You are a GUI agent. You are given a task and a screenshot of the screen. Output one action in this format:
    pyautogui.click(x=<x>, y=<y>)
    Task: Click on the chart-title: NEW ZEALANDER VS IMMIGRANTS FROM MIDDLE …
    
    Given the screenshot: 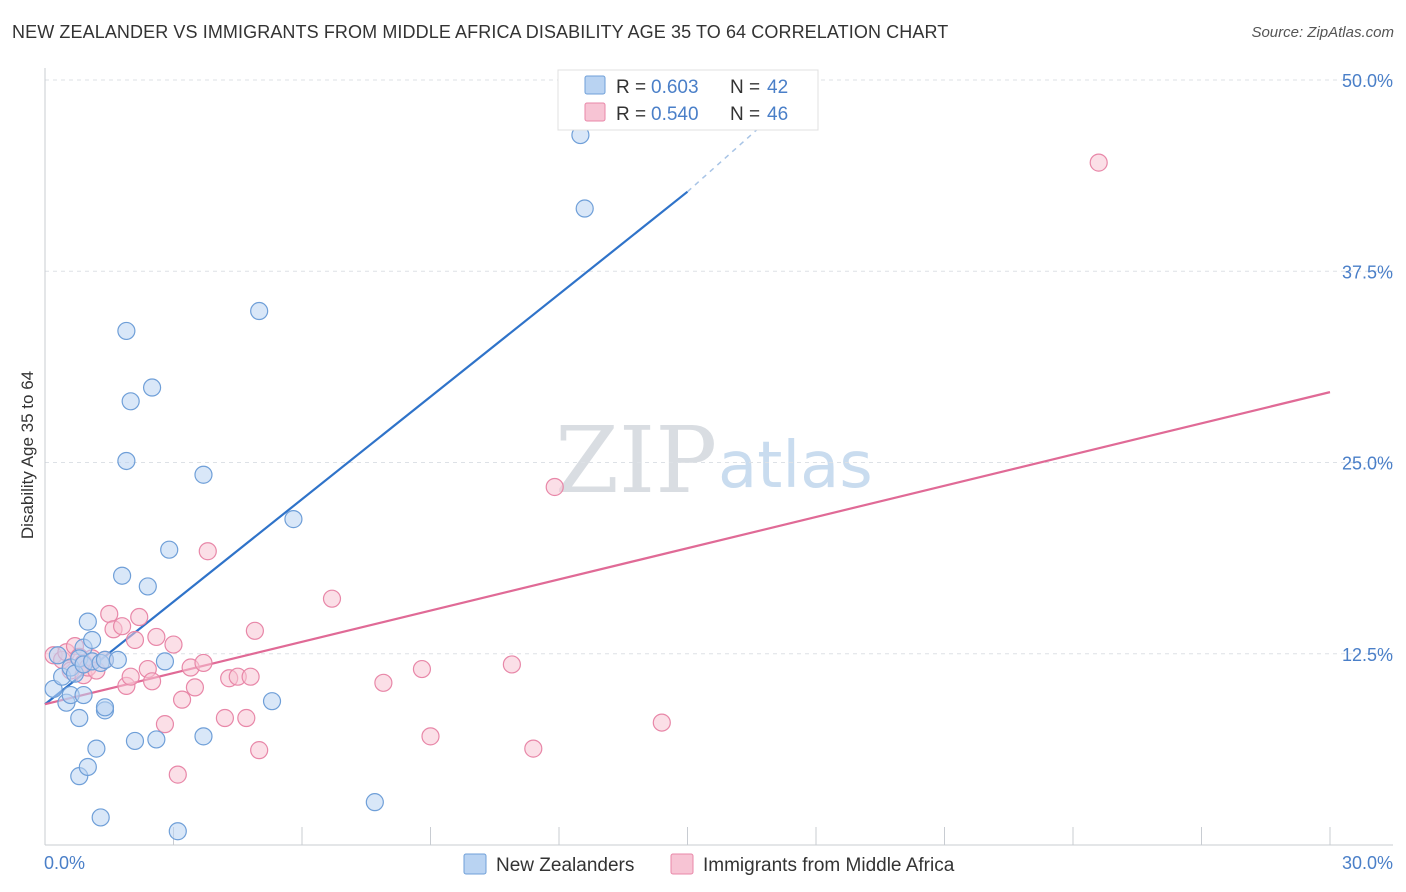 What is the action you would take?
    pyautogui.click(x=480, y=32)
    